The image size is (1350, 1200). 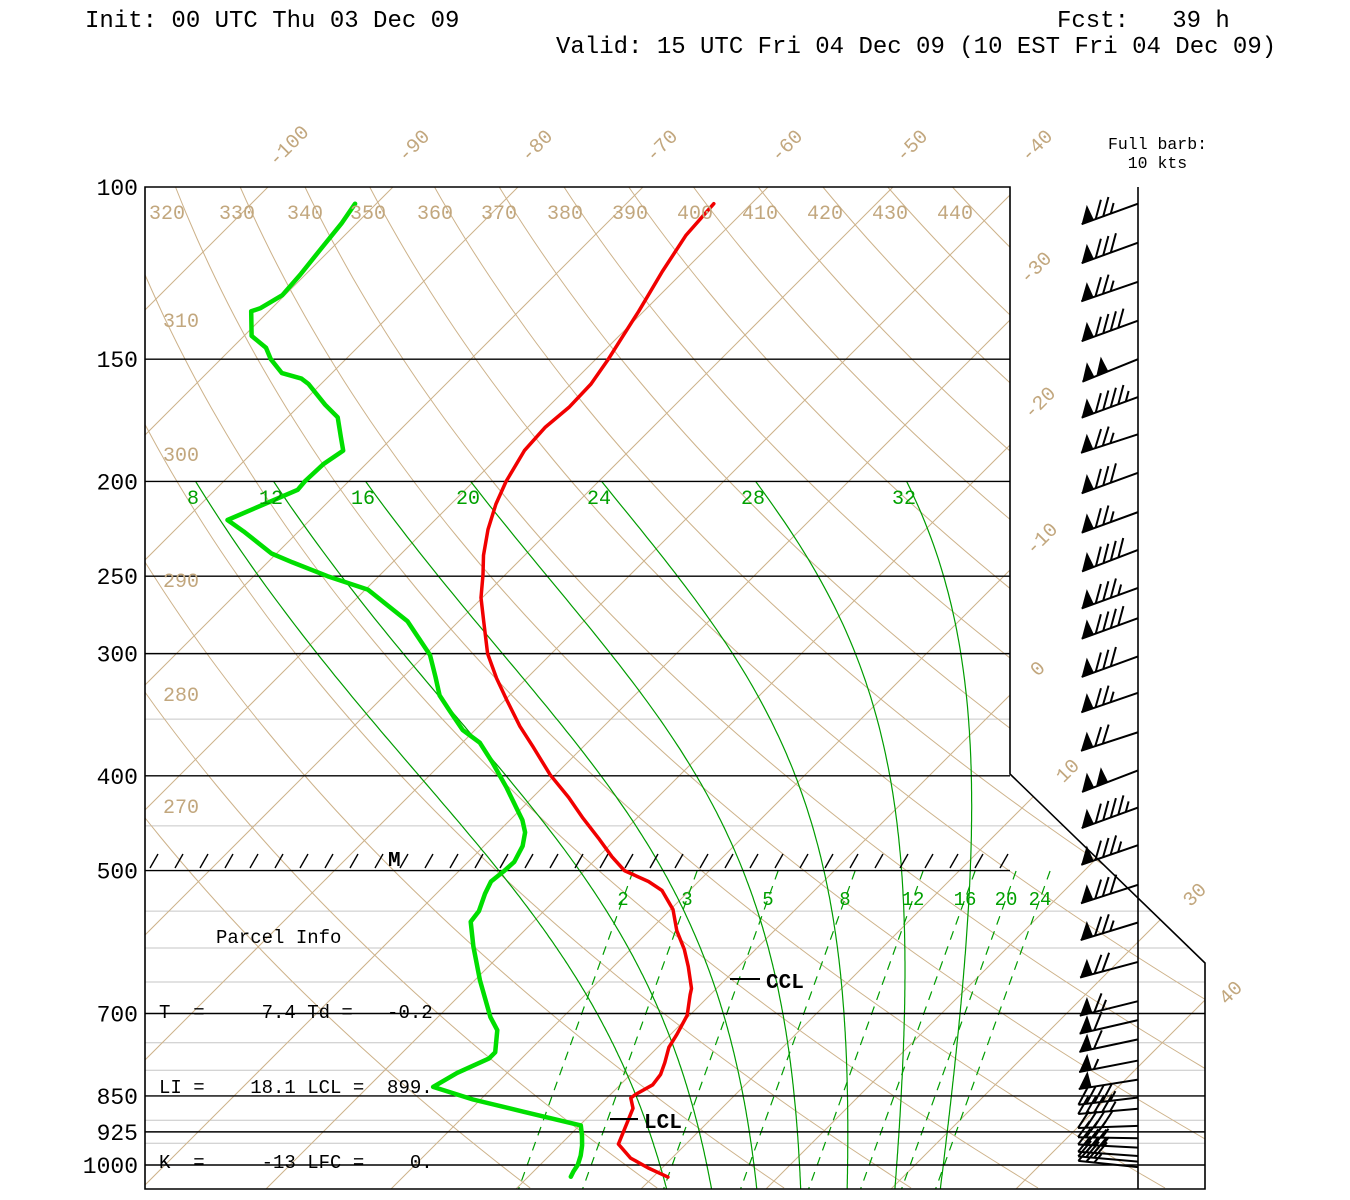 What do you see at coordinates (825, 214) in the screenshot?
I see `svg-text: 420` at bounding box center [825, 214].